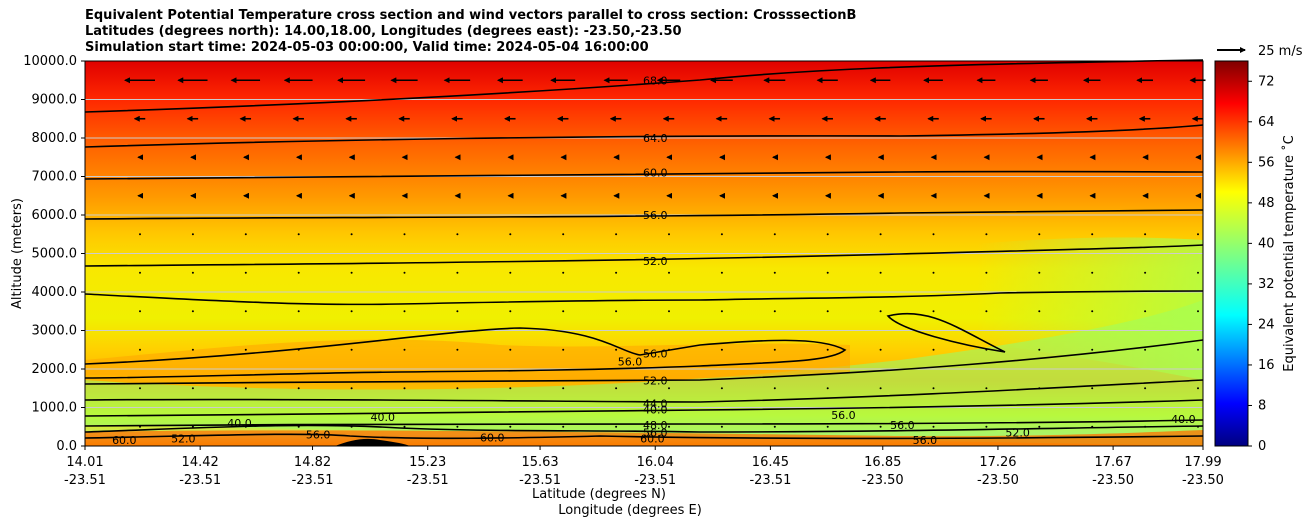 Image resolution: width=1308 pixels, height=526 pixels. Describe the element at coordinates (1266, 324) in the screenshot. I see `colorbar-tick-label: 24` at that location.